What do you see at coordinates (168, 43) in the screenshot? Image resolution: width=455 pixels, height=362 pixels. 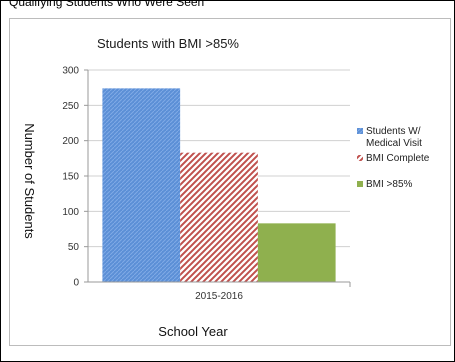 I see `chart-title: Students with BMI >85%` at bounding box center [168, 43].